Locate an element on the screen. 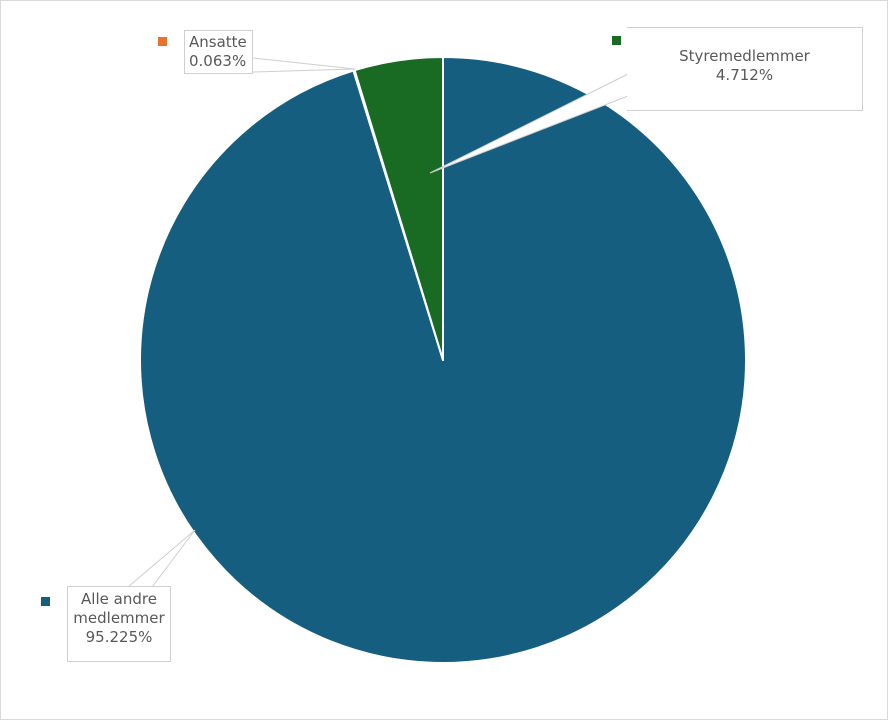 This screenshot has height=720, width=888. slice-styremedlemmer is located at coordinates (398, 208).